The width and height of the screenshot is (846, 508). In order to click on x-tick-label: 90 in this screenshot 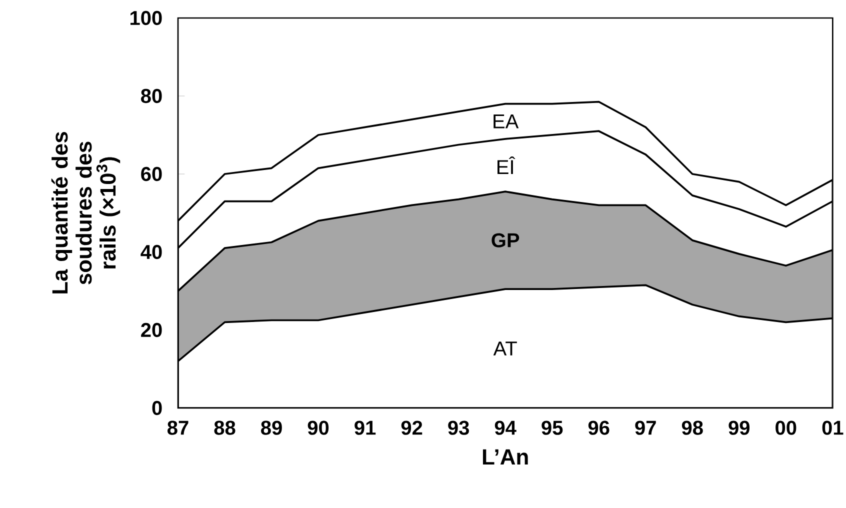, I will do `click(318, 427)`.